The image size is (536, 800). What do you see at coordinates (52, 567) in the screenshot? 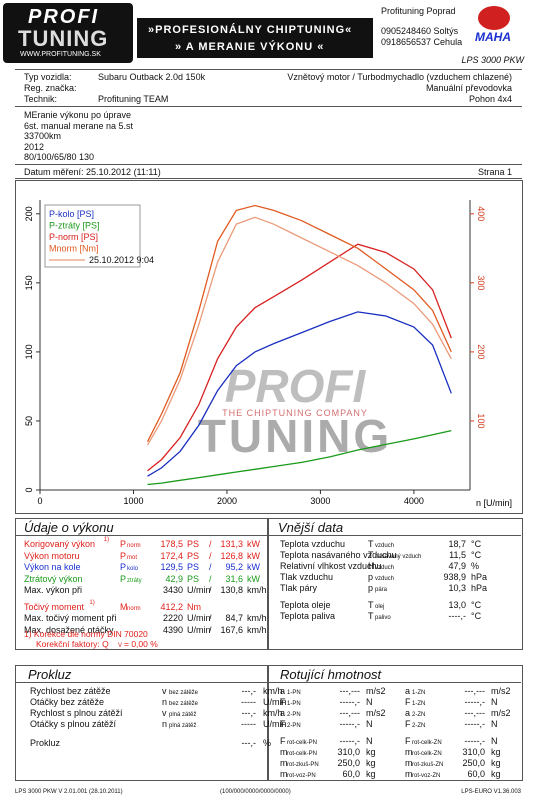
I see `perf-label: Výkon na kole` at bounding box center [52, 567].